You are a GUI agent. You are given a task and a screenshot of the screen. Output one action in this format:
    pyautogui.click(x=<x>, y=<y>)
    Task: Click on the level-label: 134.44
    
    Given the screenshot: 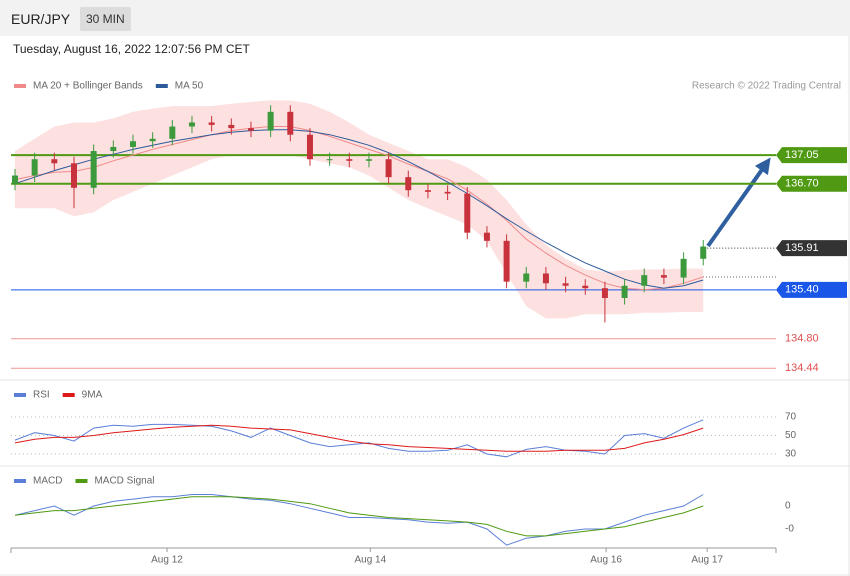 What is the action you would take?
    pyautogui.click(x=802, y=368)
    